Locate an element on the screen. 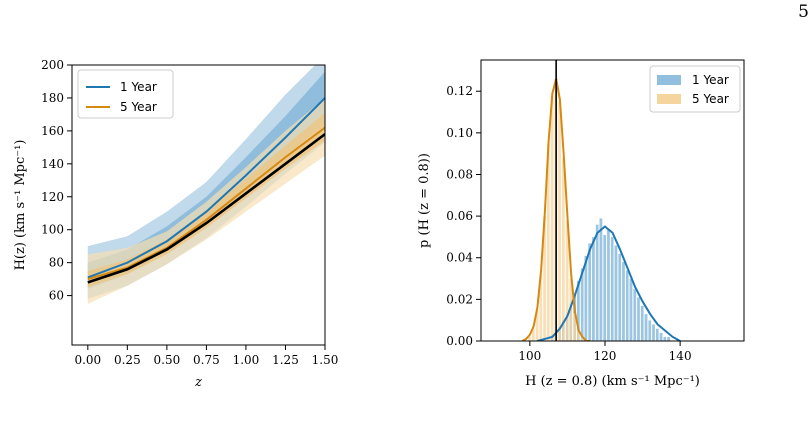 The image size is (811, 428). x-axis-label: z is located at coordinates (198, 382).